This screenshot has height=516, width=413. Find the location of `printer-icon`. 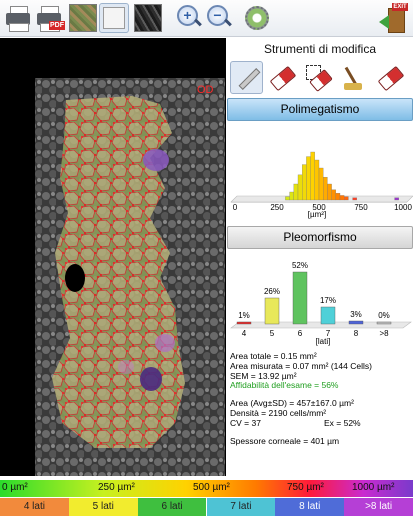

printer-icon is located at coordinates (19, 18).